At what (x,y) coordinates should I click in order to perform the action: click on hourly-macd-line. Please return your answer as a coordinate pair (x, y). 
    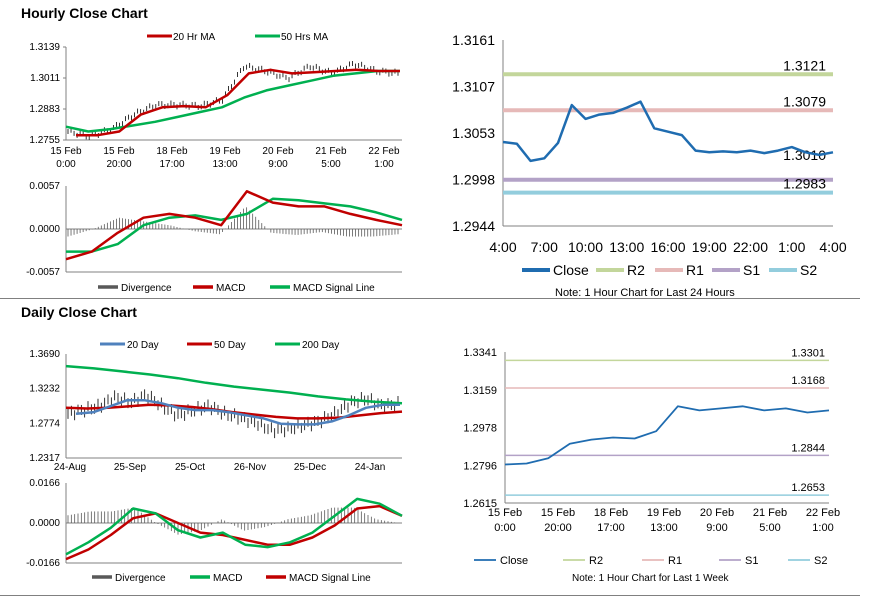
    Looking at the image, I should click on (234, 225).